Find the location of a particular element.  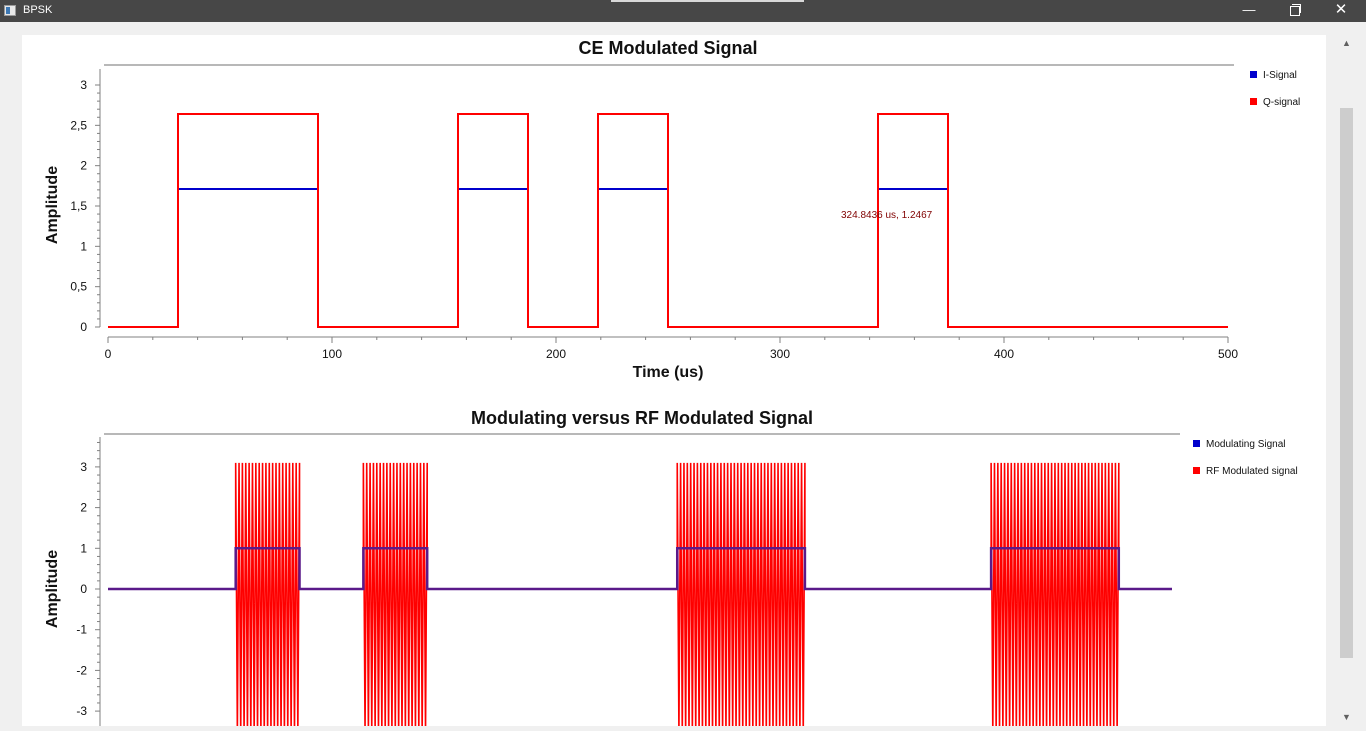

window-title: BPSK is located at coordinates (38, 10).